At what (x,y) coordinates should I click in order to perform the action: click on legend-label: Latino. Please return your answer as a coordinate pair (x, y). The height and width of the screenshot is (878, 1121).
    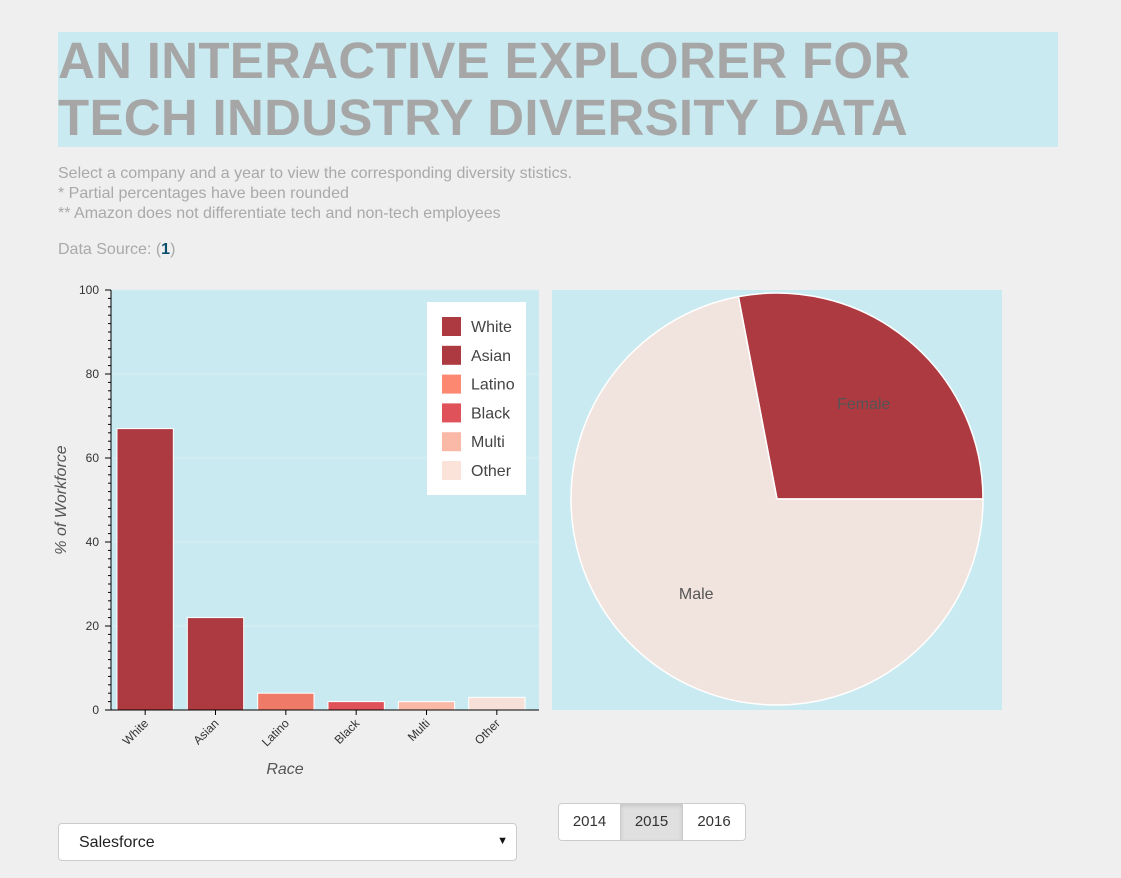
    Looking at the image, I should click on (493, 385).